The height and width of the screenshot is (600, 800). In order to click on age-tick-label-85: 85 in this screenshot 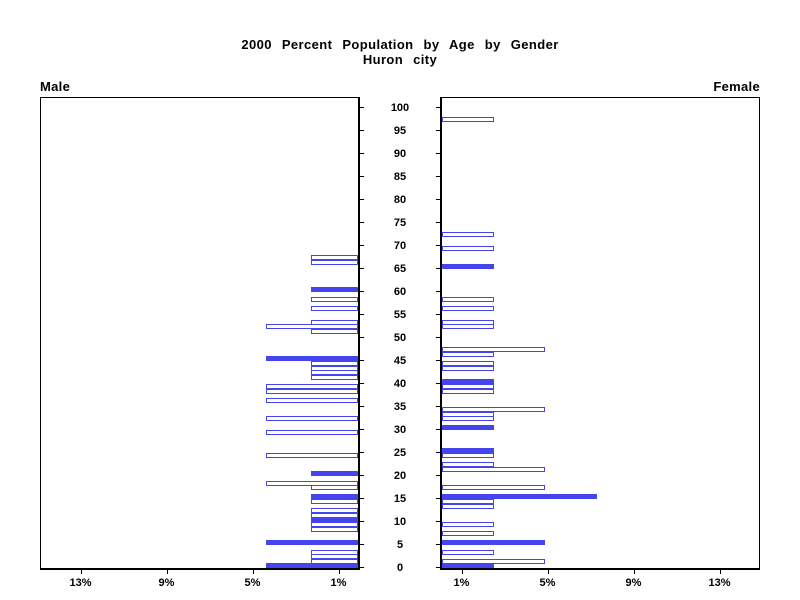, I will do `click(400, 176)`.